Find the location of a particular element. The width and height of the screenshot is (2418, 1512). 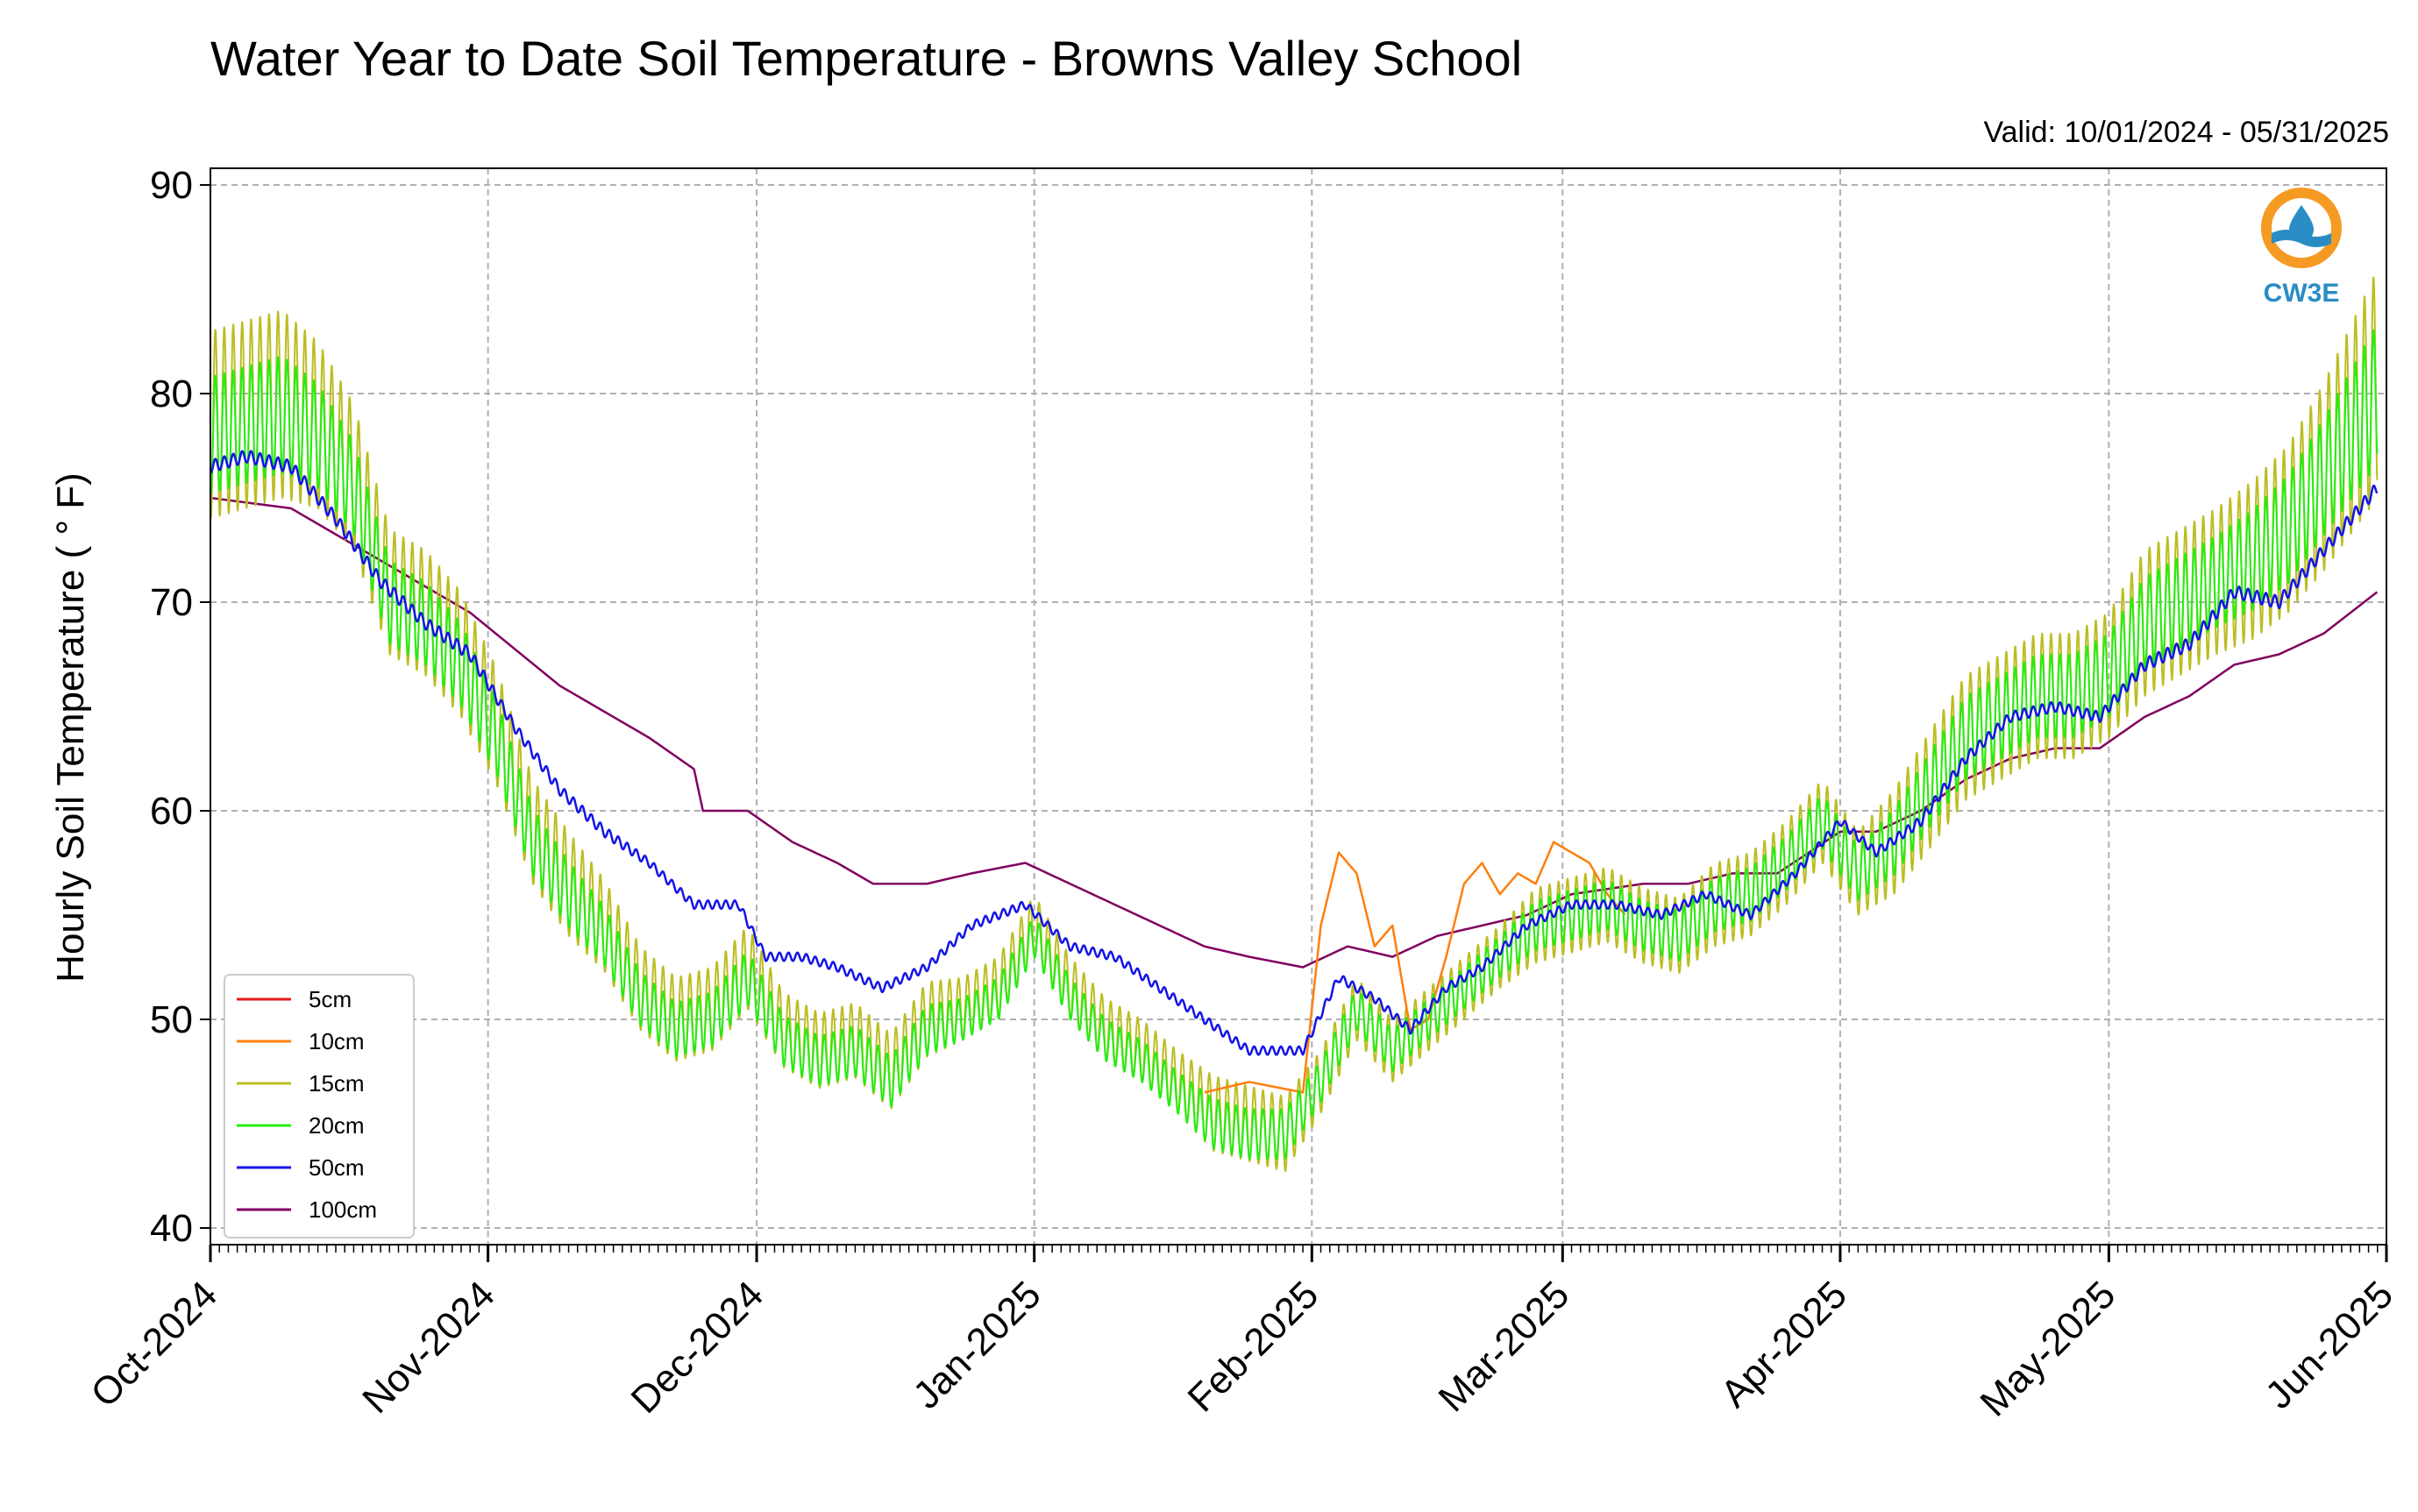

valid-range: Valid: 10/01/2024 - 05/31/2025 is located at coordinates (2186, 132).